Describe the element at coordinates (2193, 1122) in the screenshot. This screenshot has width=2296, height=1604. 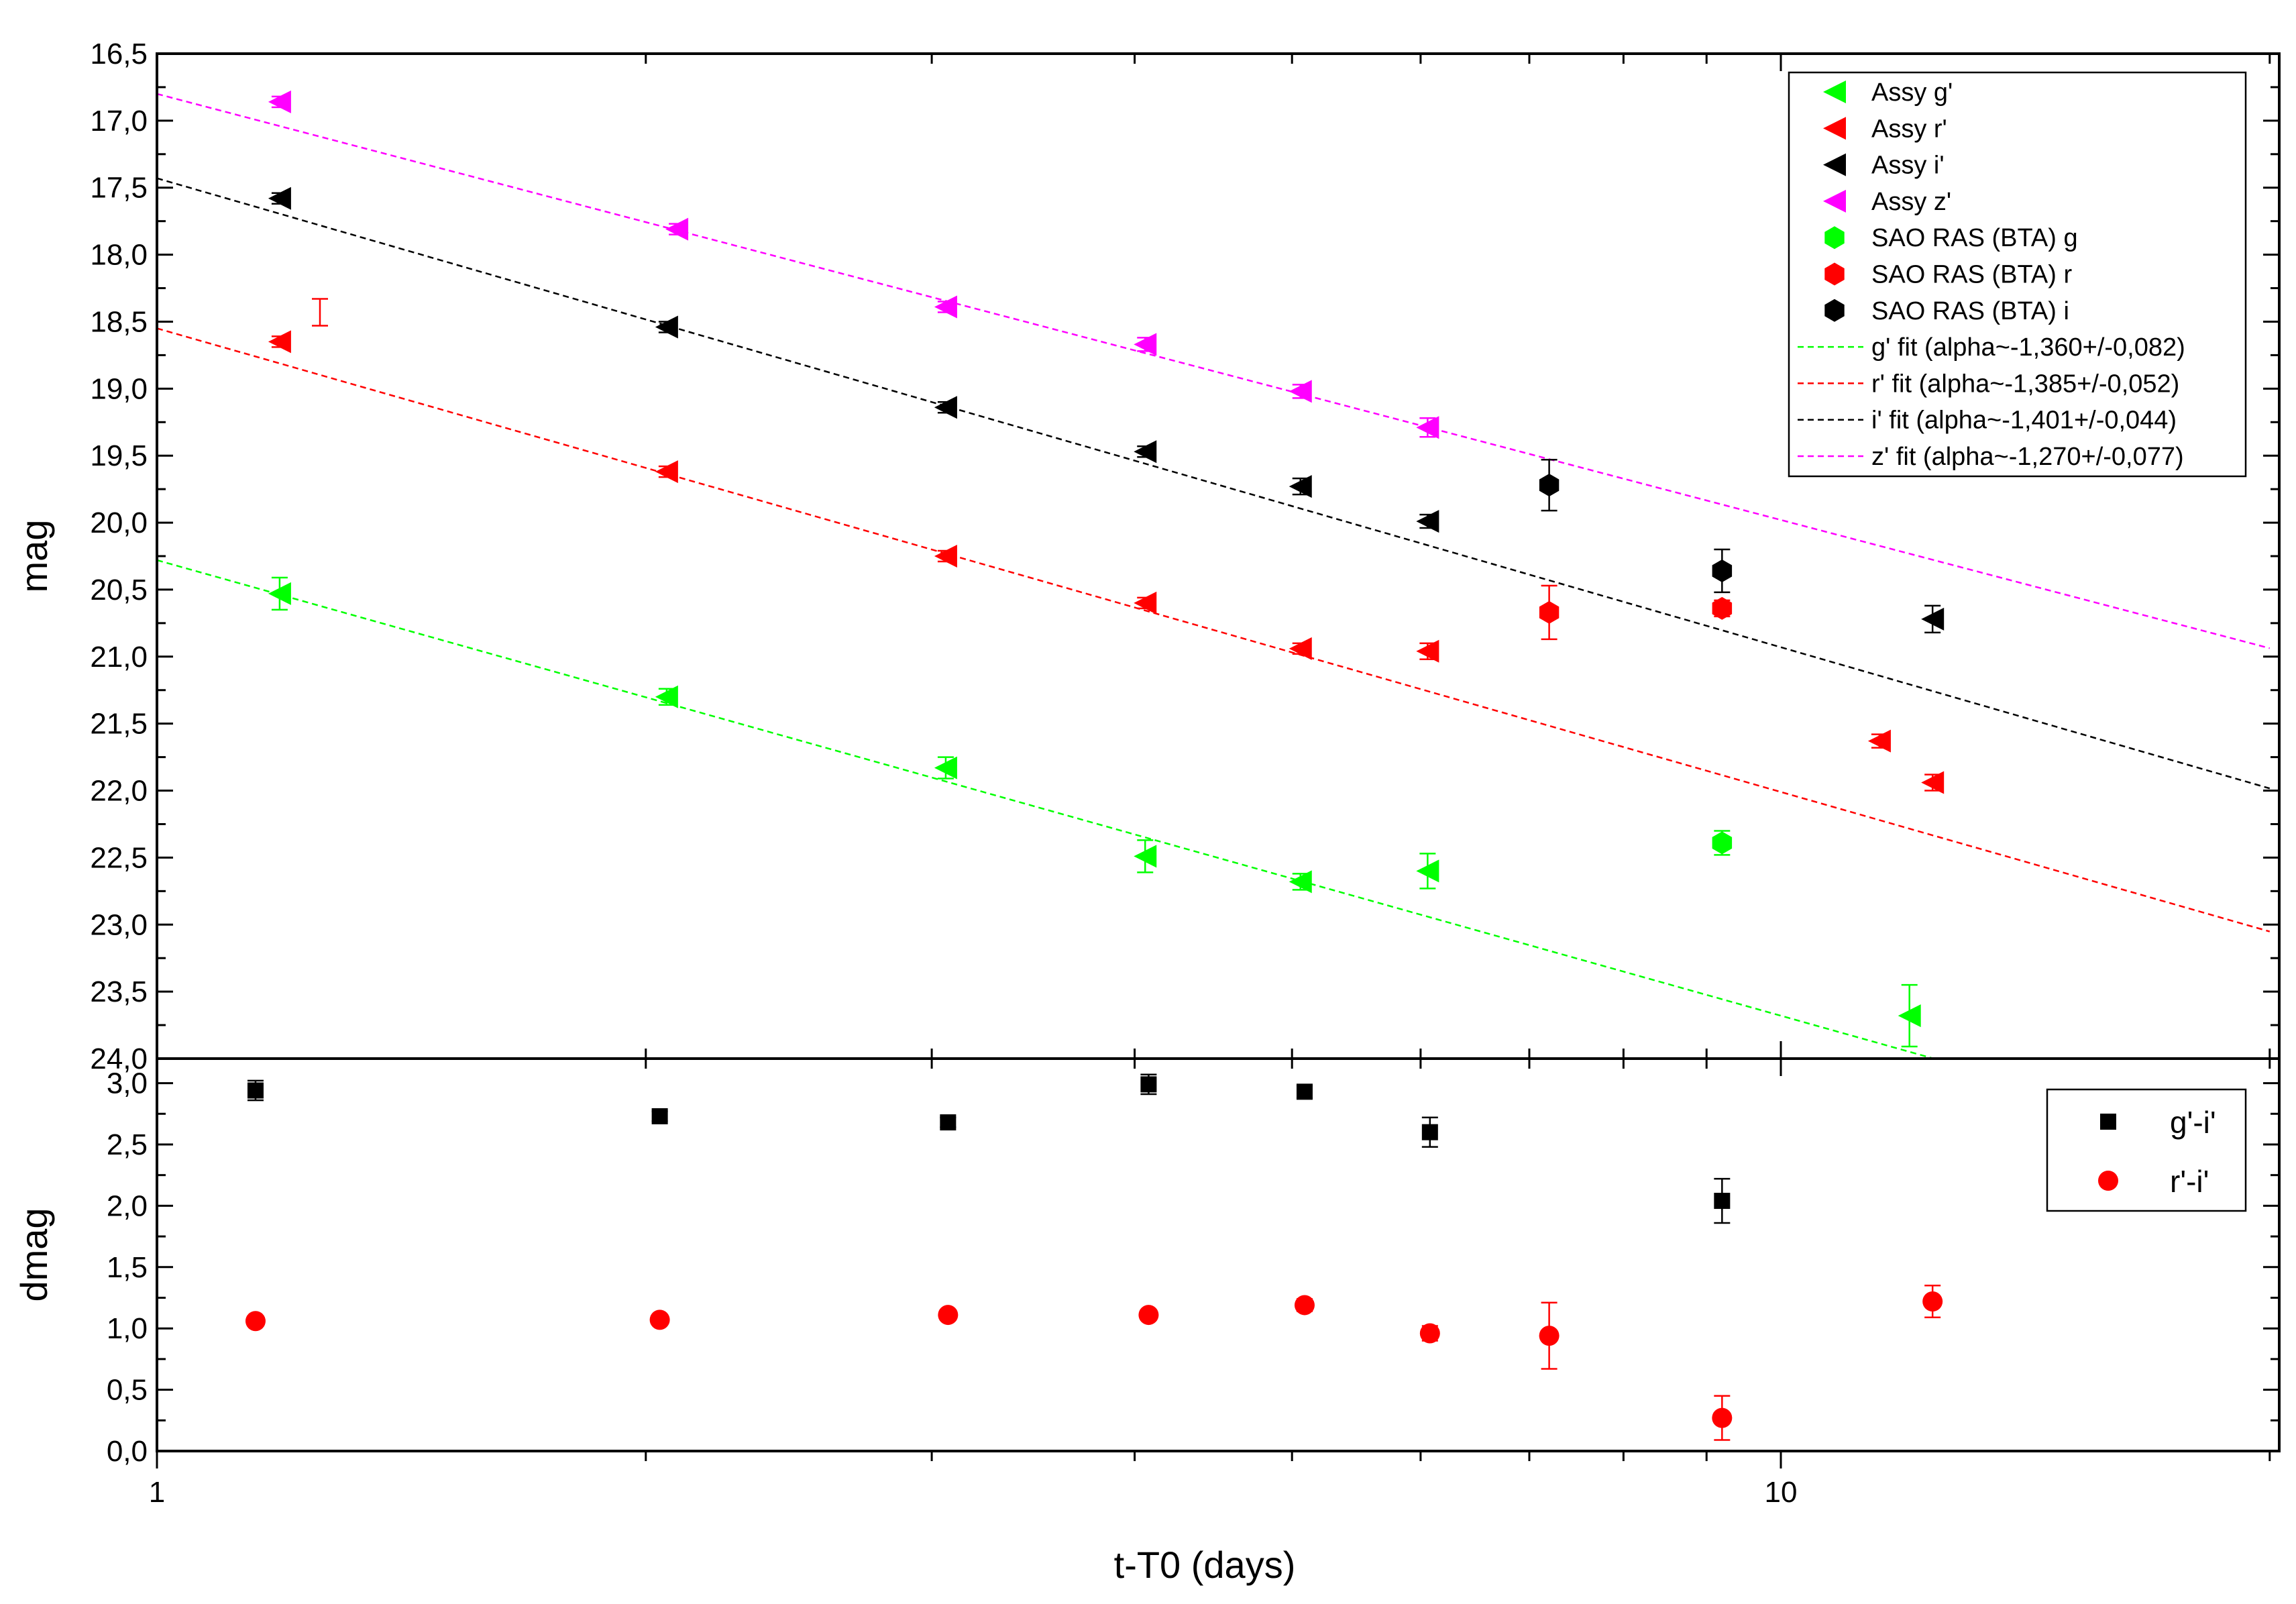
I see `bottom-legend-label-0: g'-i'` at that location.